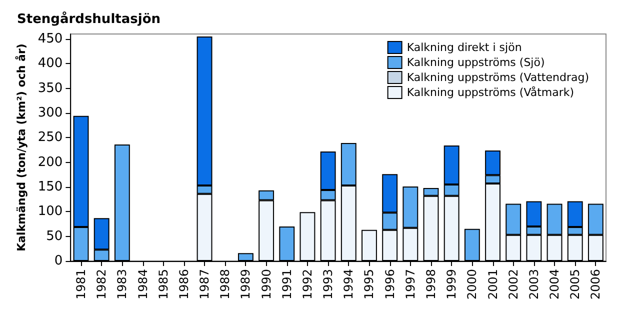 This screenshot has width=624, height=321. I want to click on y-tick-label: 300, so click(50, 112).